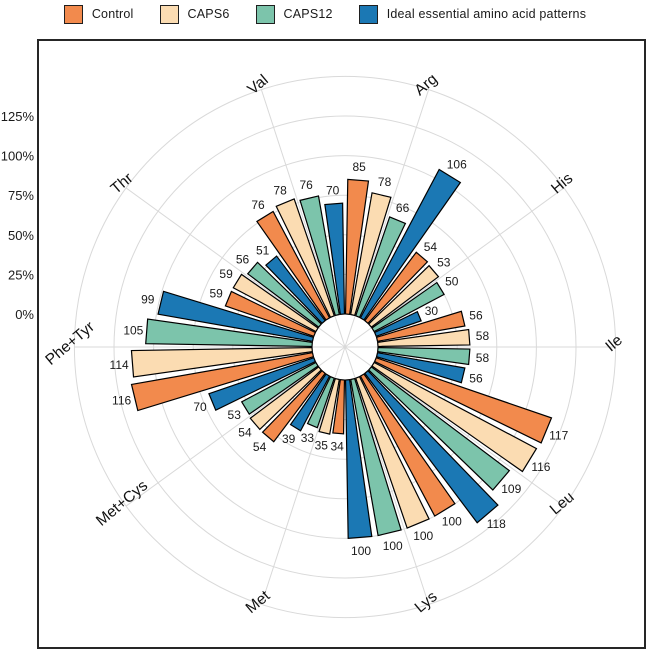 Image resolution: width=650 pixels, height=655 pixels. I want to click on bar-Leu-CAPS6, so click(454, 417).